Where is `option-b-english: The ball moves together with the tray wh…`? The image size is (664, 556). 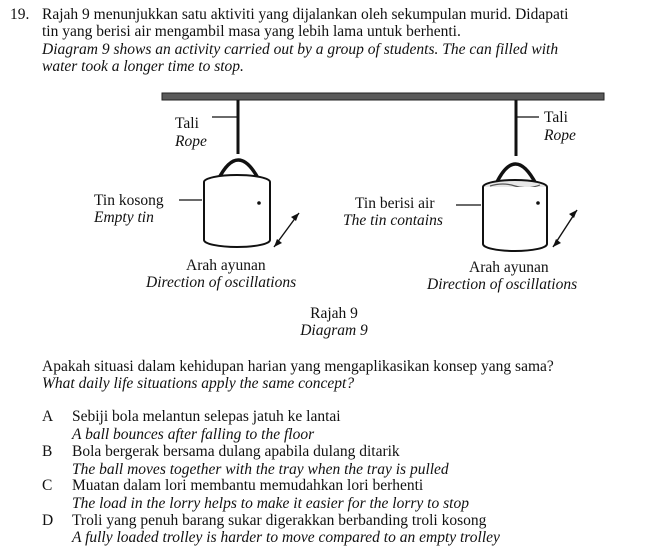 option-b-english: The ball moves together with the tray wh… is located at coordinates (260, 469).